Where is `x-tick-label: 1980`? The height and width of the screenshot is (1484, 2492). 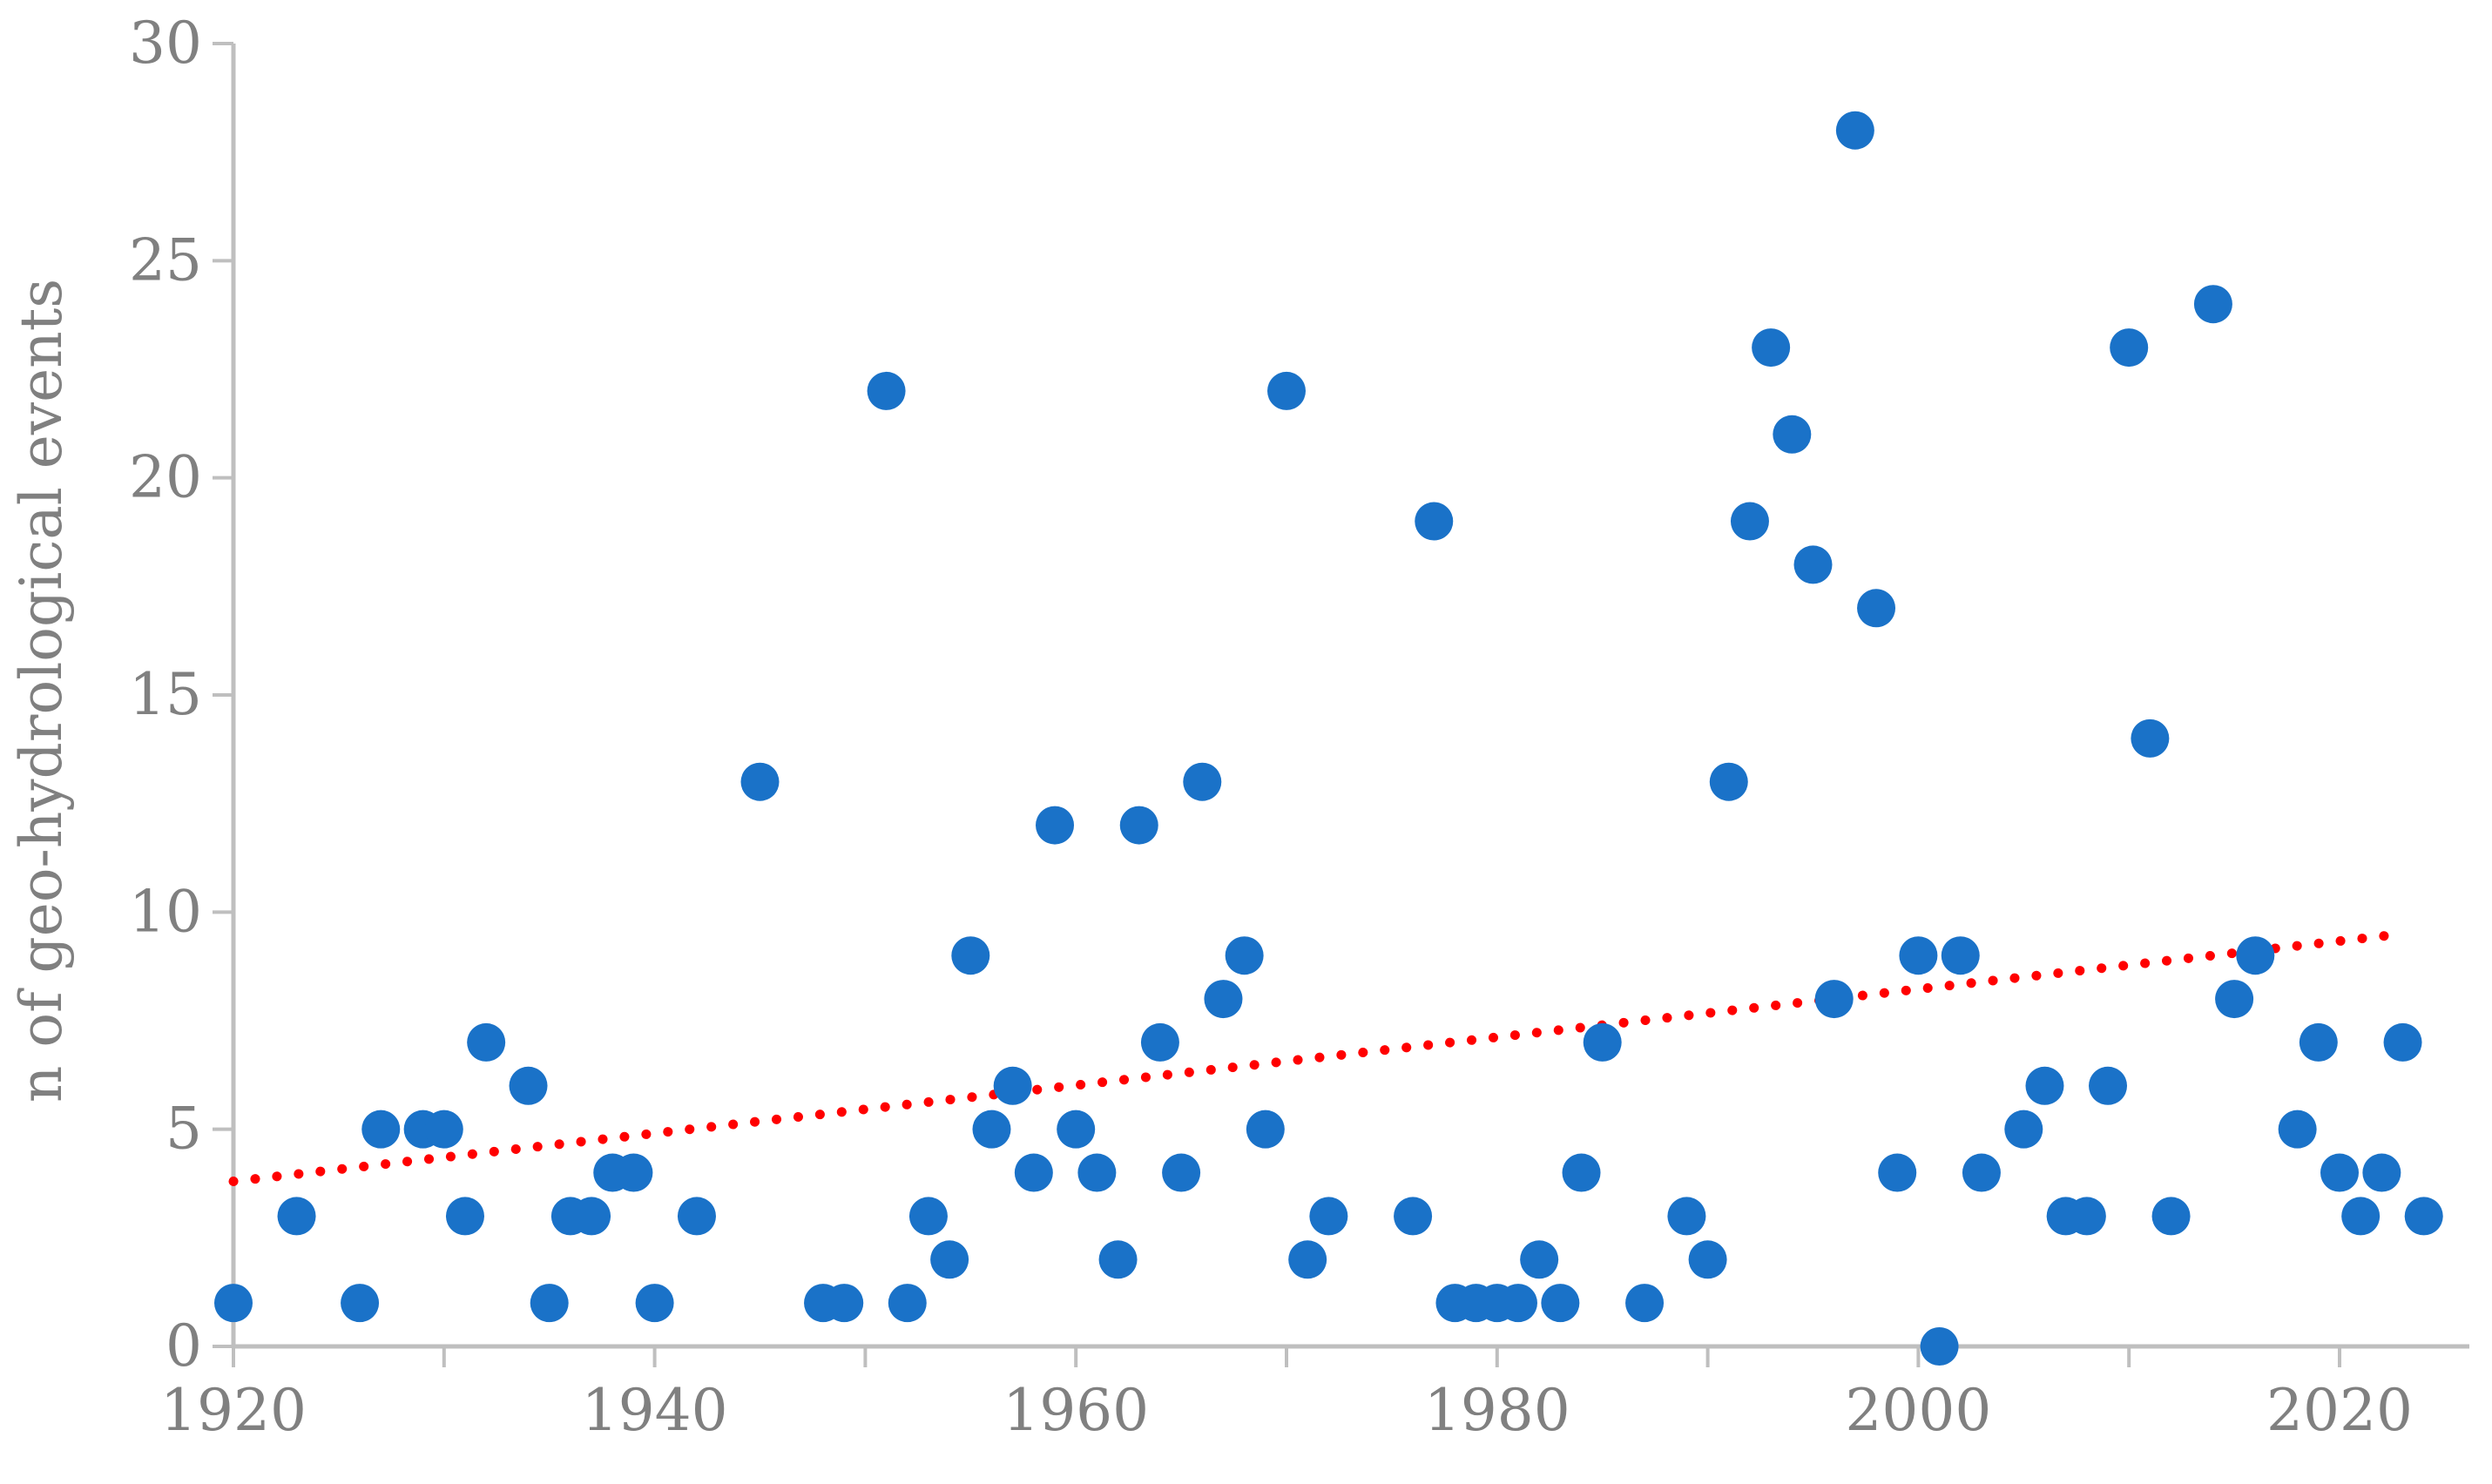
x-tick-label: 1980 is located at coordinates (1497, 1410).